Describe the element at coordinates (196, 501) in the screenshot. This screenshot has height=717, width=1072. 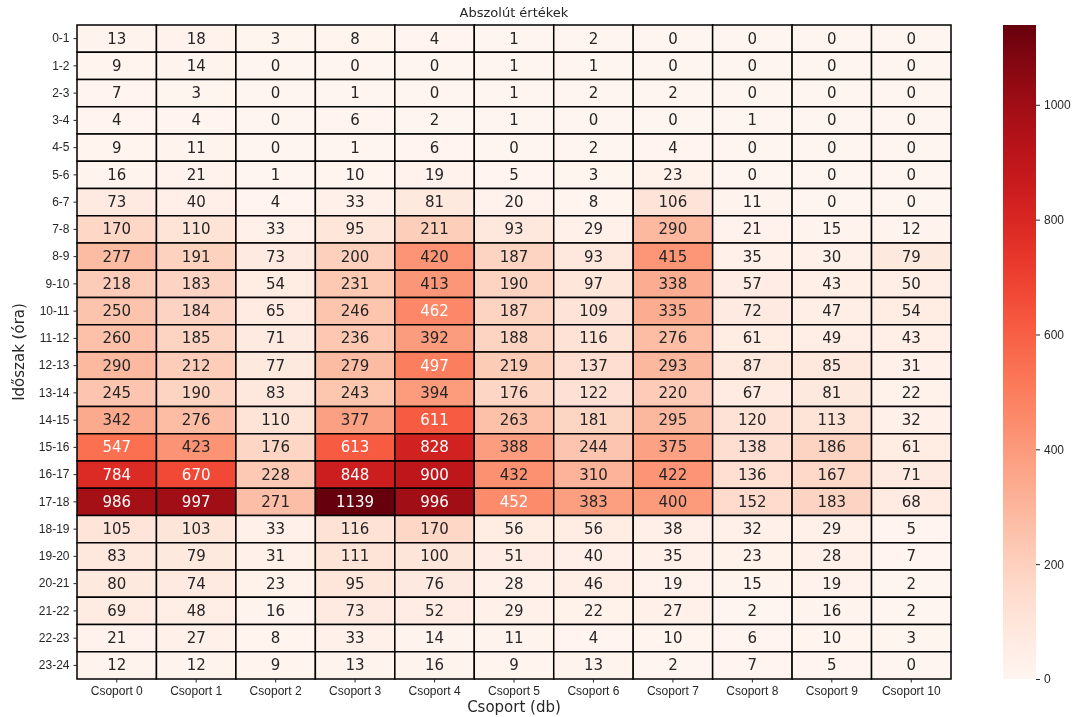
I see `data-label: 997` at that location.